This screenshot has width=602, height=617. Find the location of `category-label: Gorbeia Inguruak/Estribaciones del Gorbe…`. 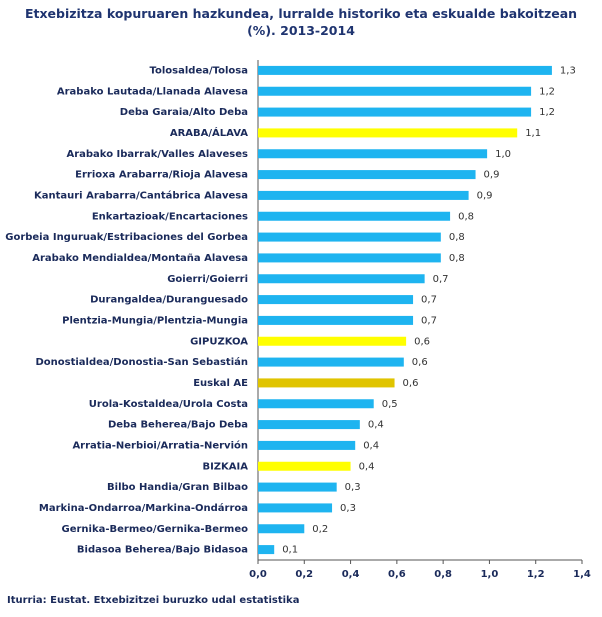

category-label: Gorbeia Inguruak/Estribaciones del Gorbe… is located at coordinates (126, 237).